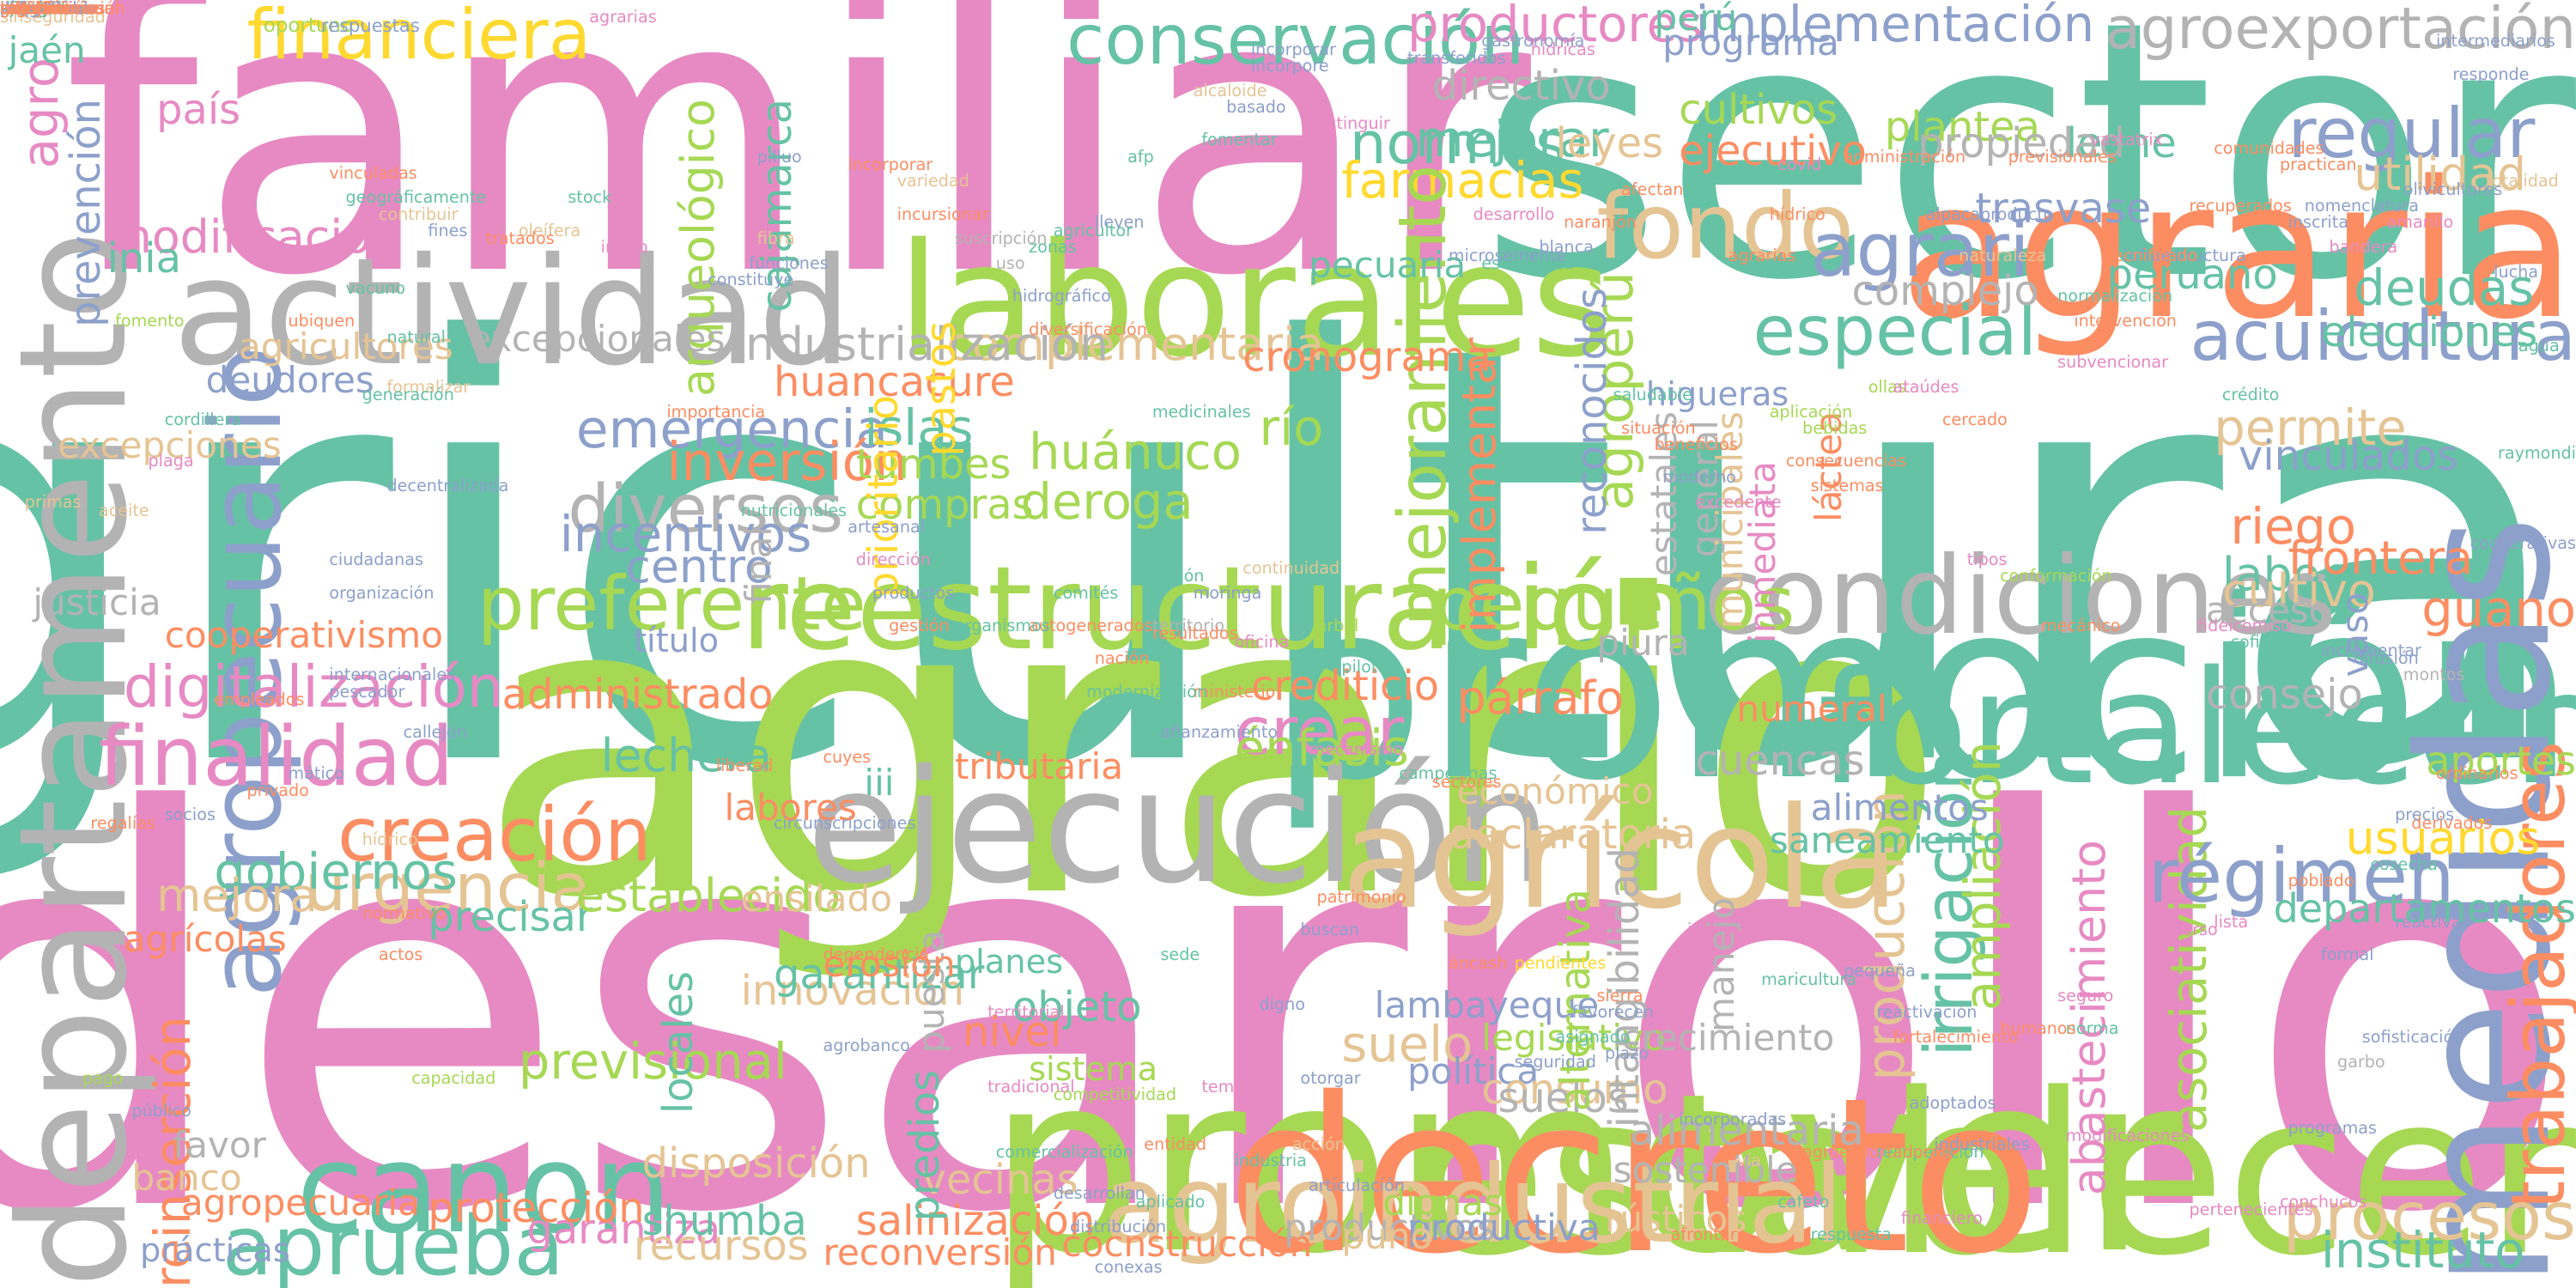  I want to click on cloud-word: contribuir, so click(419, 214).